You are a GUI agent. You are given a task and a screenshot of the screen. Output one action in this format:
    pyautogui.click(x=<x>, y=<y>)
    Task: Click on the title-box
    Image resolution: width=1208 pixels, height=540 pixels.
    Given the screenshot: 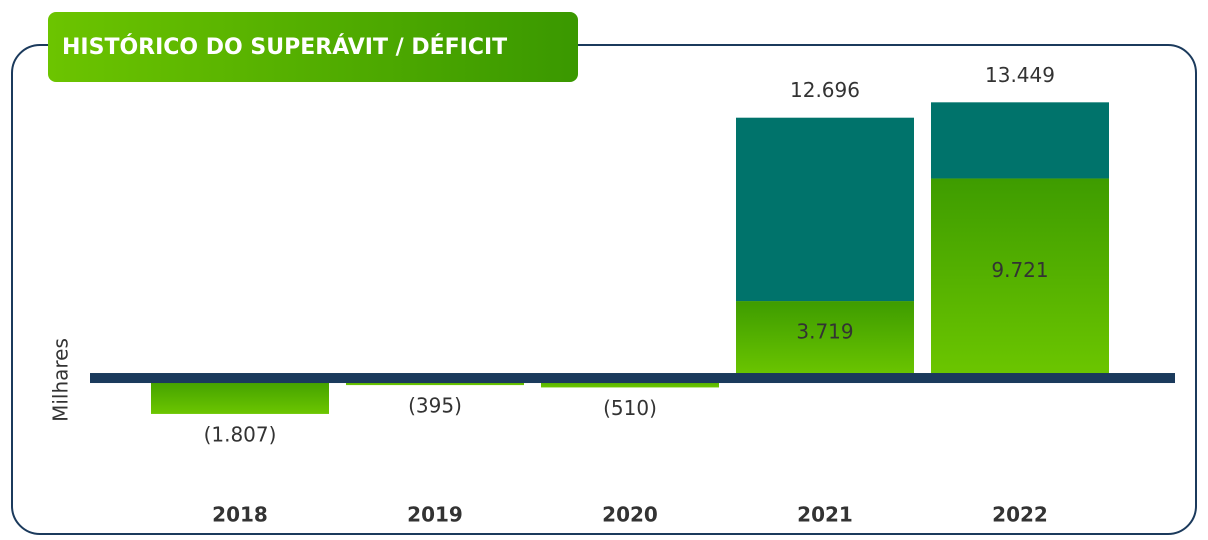 What is the action you would take?
    pyautogui.click(x=313, y=47)
    